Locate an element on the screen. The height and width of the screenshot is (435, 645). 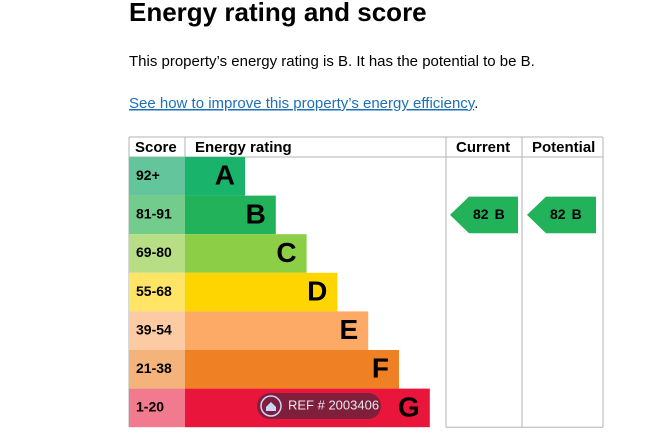
current-letter: B is located at coordinates (500, 214).